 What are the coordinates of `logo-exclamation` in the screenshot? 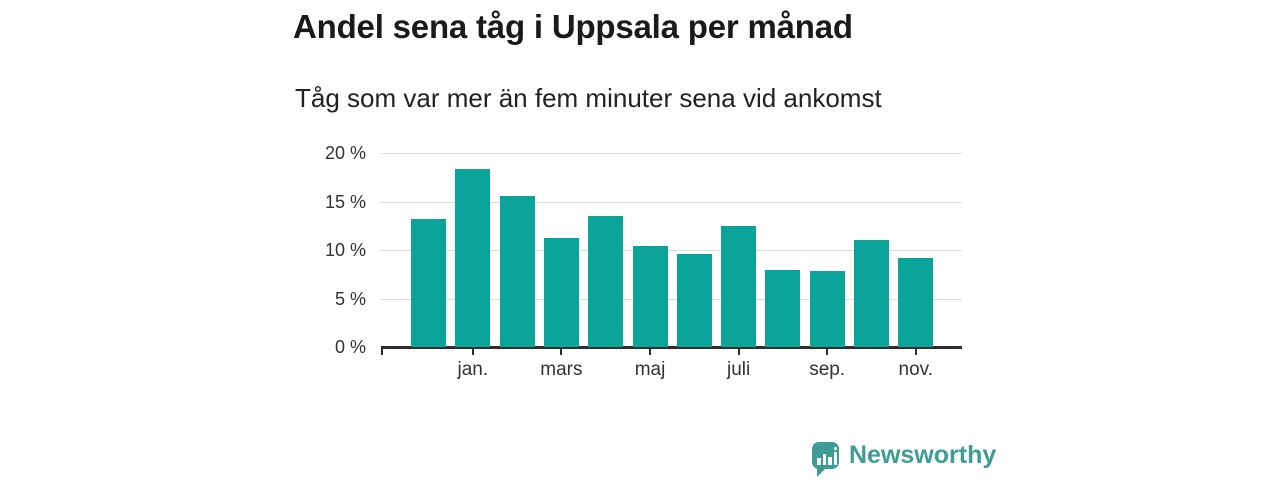 It's located at (835, 455).